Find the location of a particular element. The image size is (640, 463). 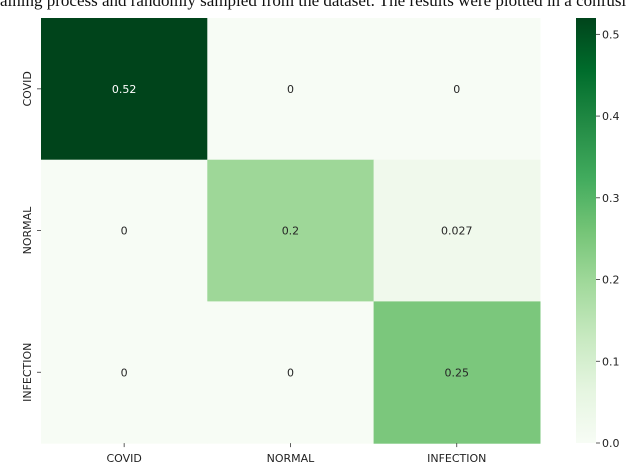

heatmap-cell-r0-c1 is located at coordinates (291, 89).